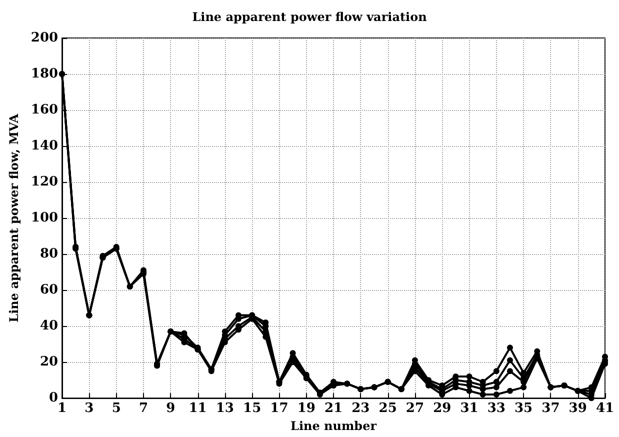 The image size is (619, 437). I want to click on x-tick-label: 39, so click(577, 408).